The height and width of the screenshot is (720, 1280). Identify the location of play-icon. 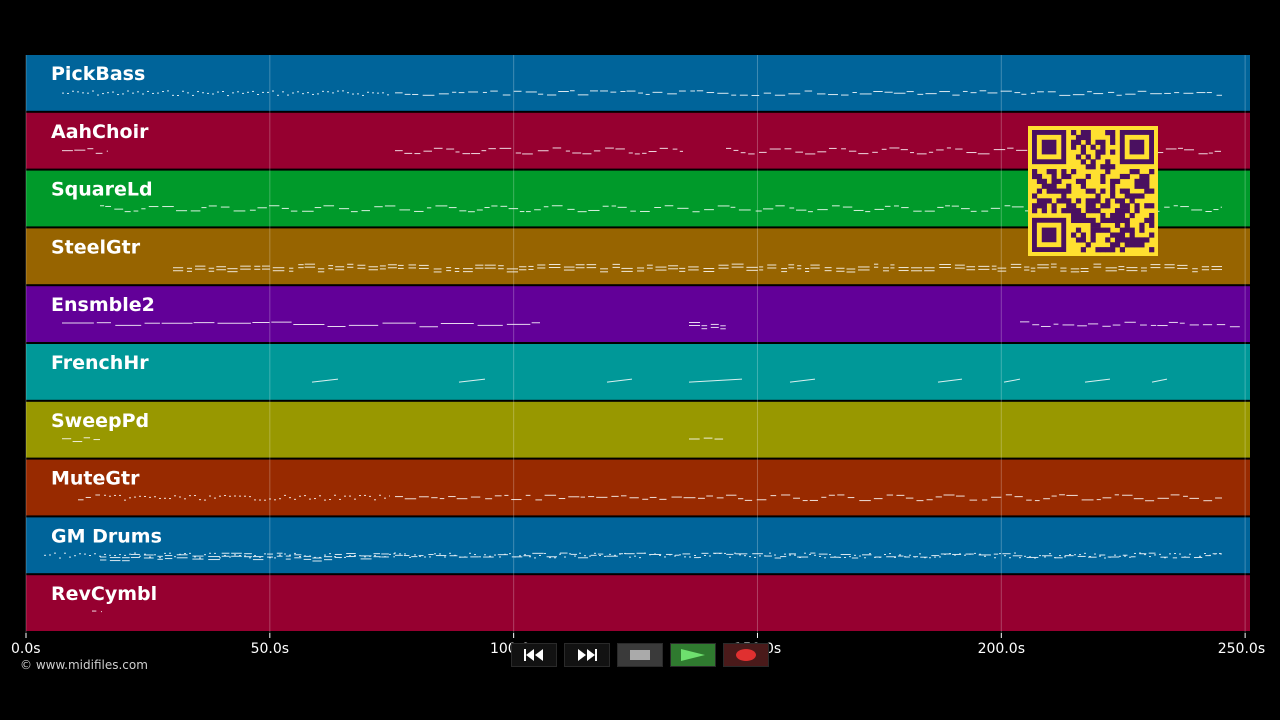
(693, 655).